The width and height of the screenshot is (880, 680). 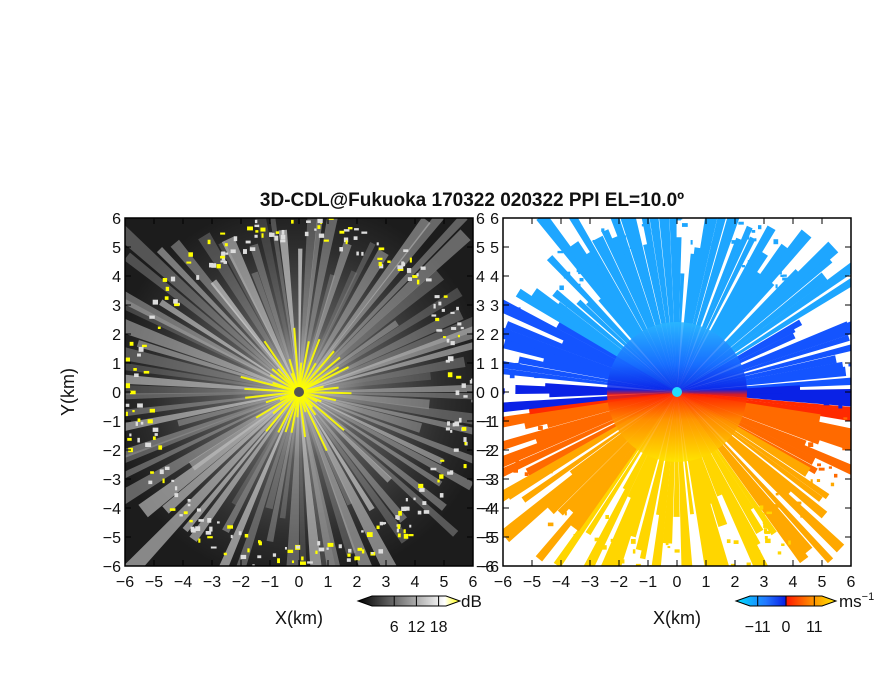 I want to click on radar-site-marker-left, so click(x=299, y=392).